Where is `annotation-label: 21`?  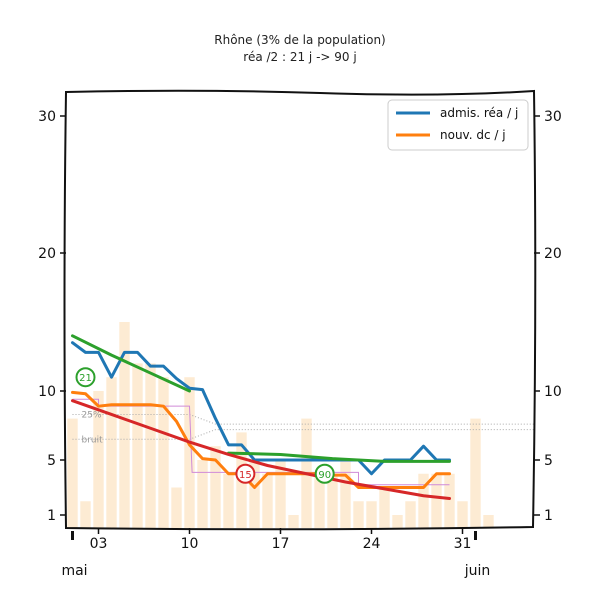
annotation-label: 21 is located at coordinates (85, 378).